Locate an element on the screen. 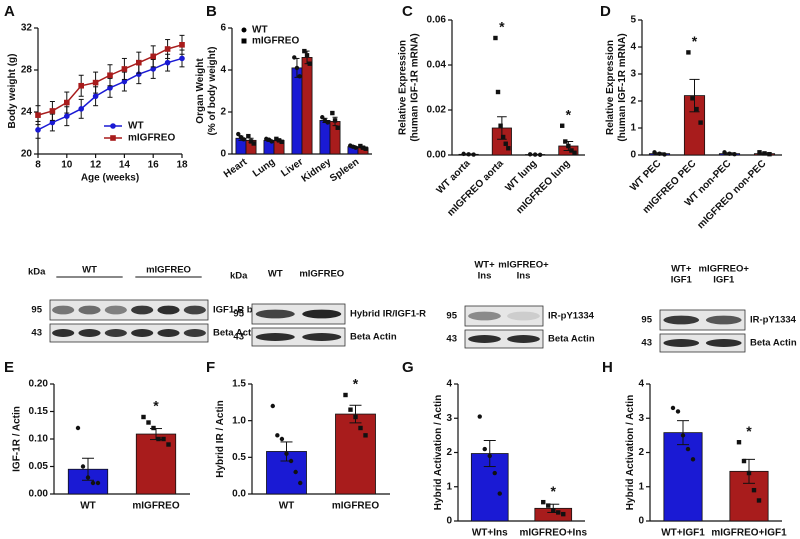 This screenshot has width=800, height=539. y-tick-label: 24 is located at coordinates (27, 112).